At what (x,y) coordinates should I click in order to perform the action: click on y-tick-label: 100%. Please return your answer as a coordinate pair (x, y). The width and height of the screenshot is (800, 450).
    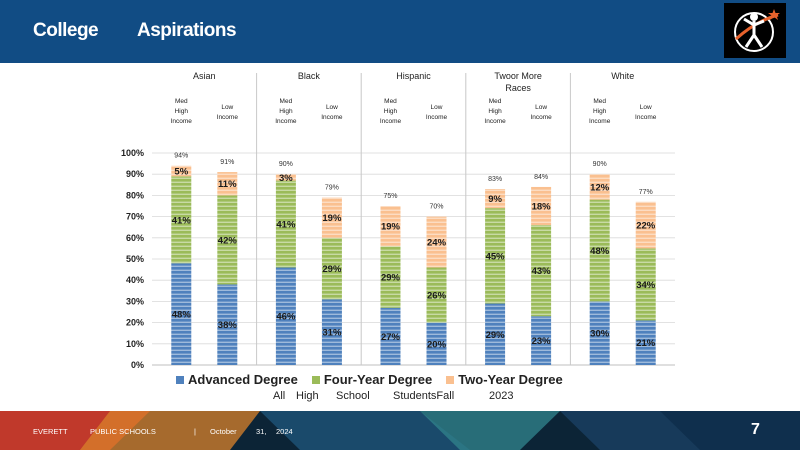
    Looking at the image, I should click on (132, 153).